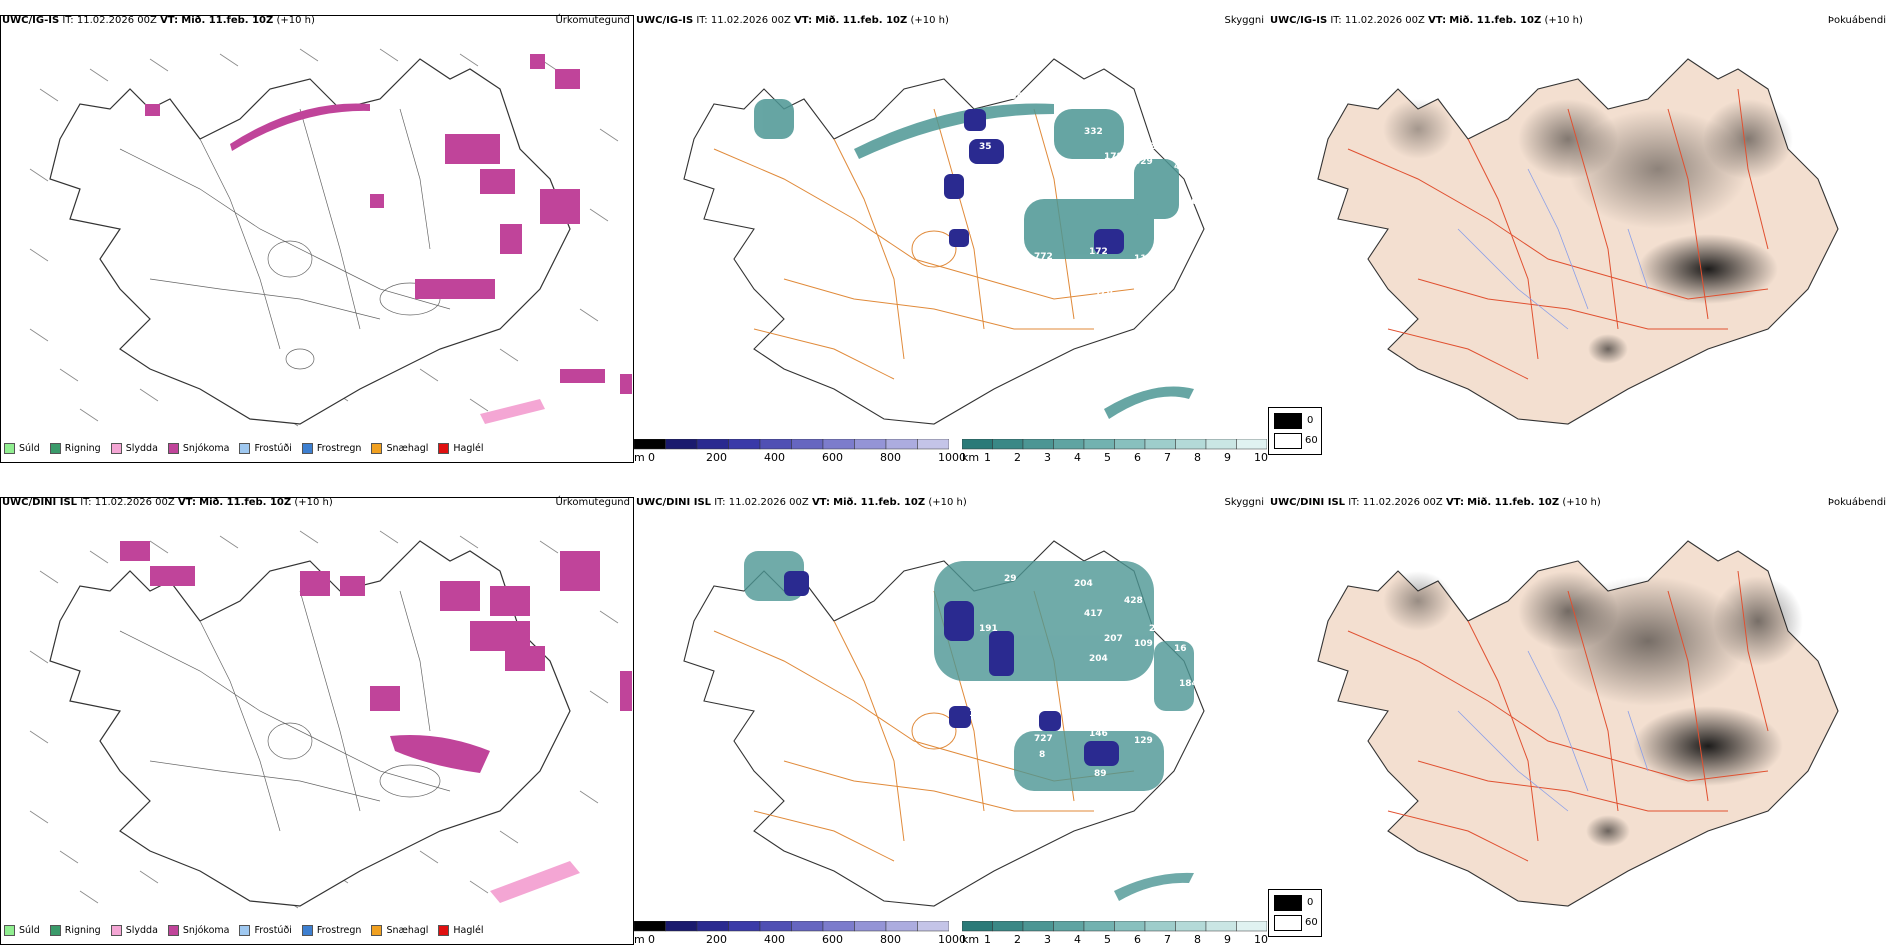 This screenshot has width=1900, height=950. Describe the element at coordinates (985, 147) in the screenshot. I see `cloud-base-label: 35` at that location.